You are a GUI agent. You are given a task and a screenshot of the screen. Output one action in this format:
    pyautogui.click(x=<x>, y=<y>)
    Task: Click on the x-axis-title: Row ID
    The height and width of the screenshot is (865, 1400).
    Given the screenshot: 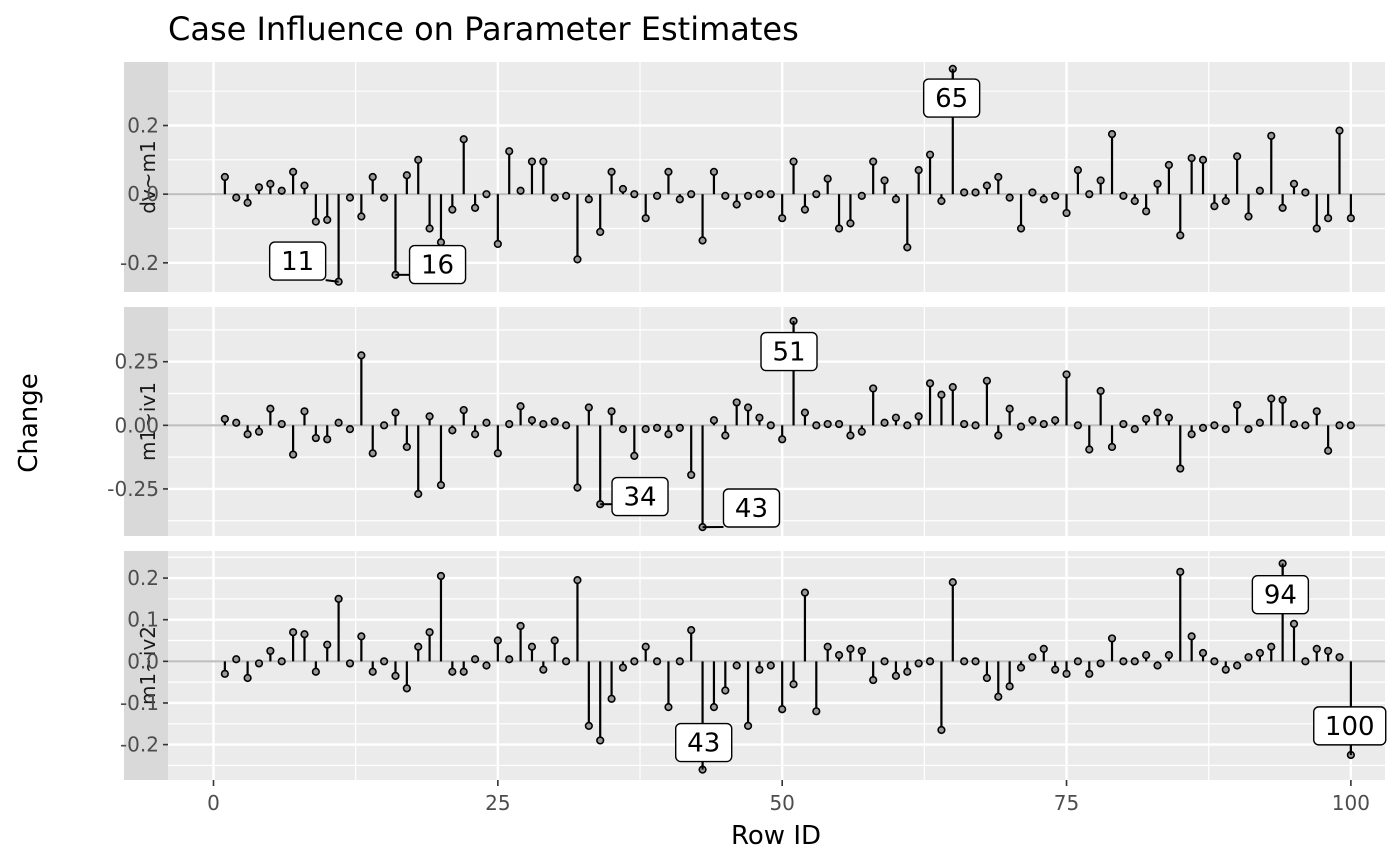 What is the action you would take?
    pyautogui.click(x=776, y=836)
    